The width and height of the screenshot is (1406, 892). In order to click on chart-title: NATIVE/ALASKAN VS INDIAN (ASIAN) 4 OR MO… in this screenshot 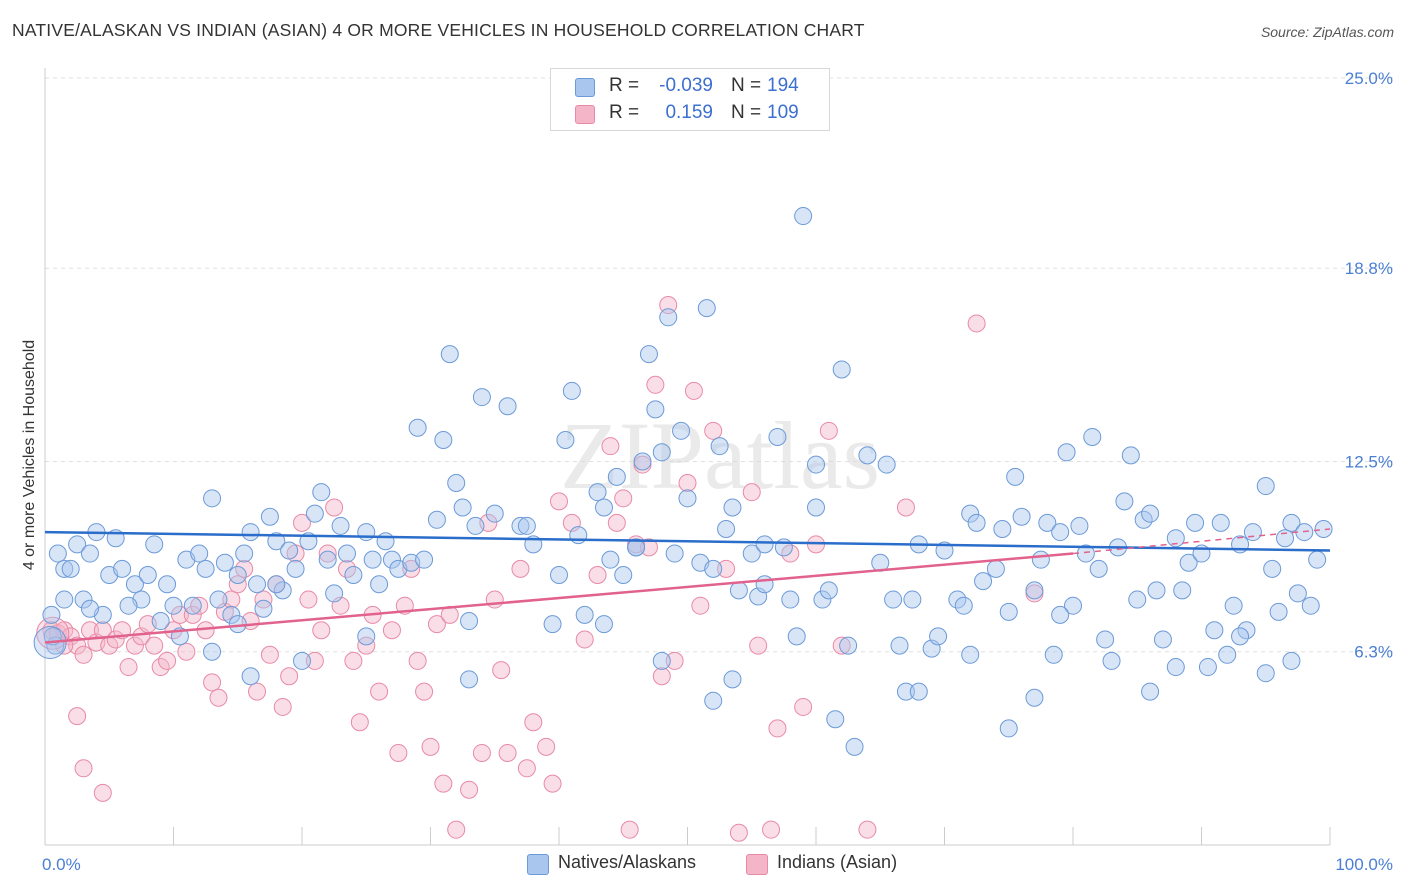, I will do `click(438, 30)`.